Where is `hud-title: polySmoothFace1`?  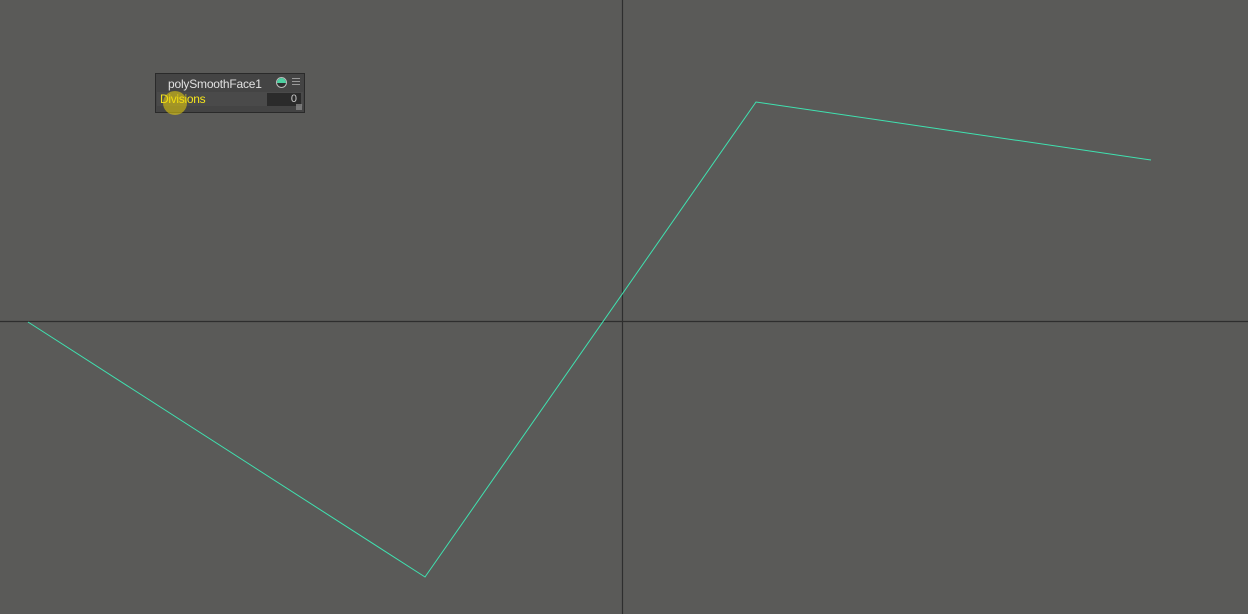 hud-title: polySmoothFace1 is located at coordinates (215, 84).